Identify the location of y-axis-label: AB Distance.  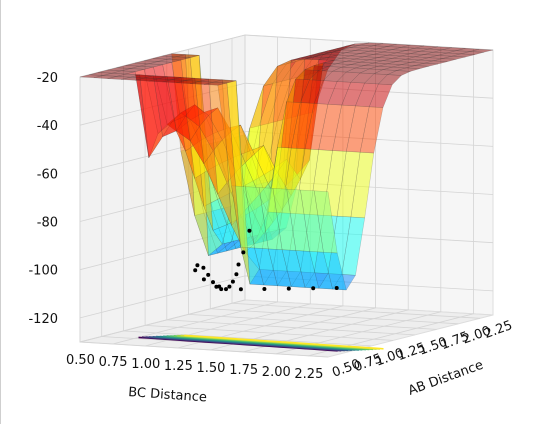
(445, 378).